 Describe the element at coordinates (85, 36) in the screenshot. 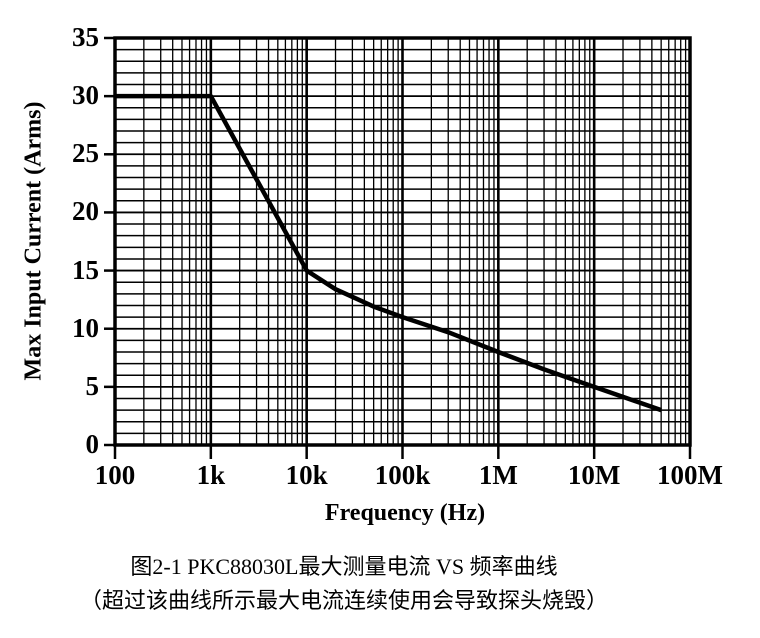

I see `y-tick-label-35: 35` at that location.